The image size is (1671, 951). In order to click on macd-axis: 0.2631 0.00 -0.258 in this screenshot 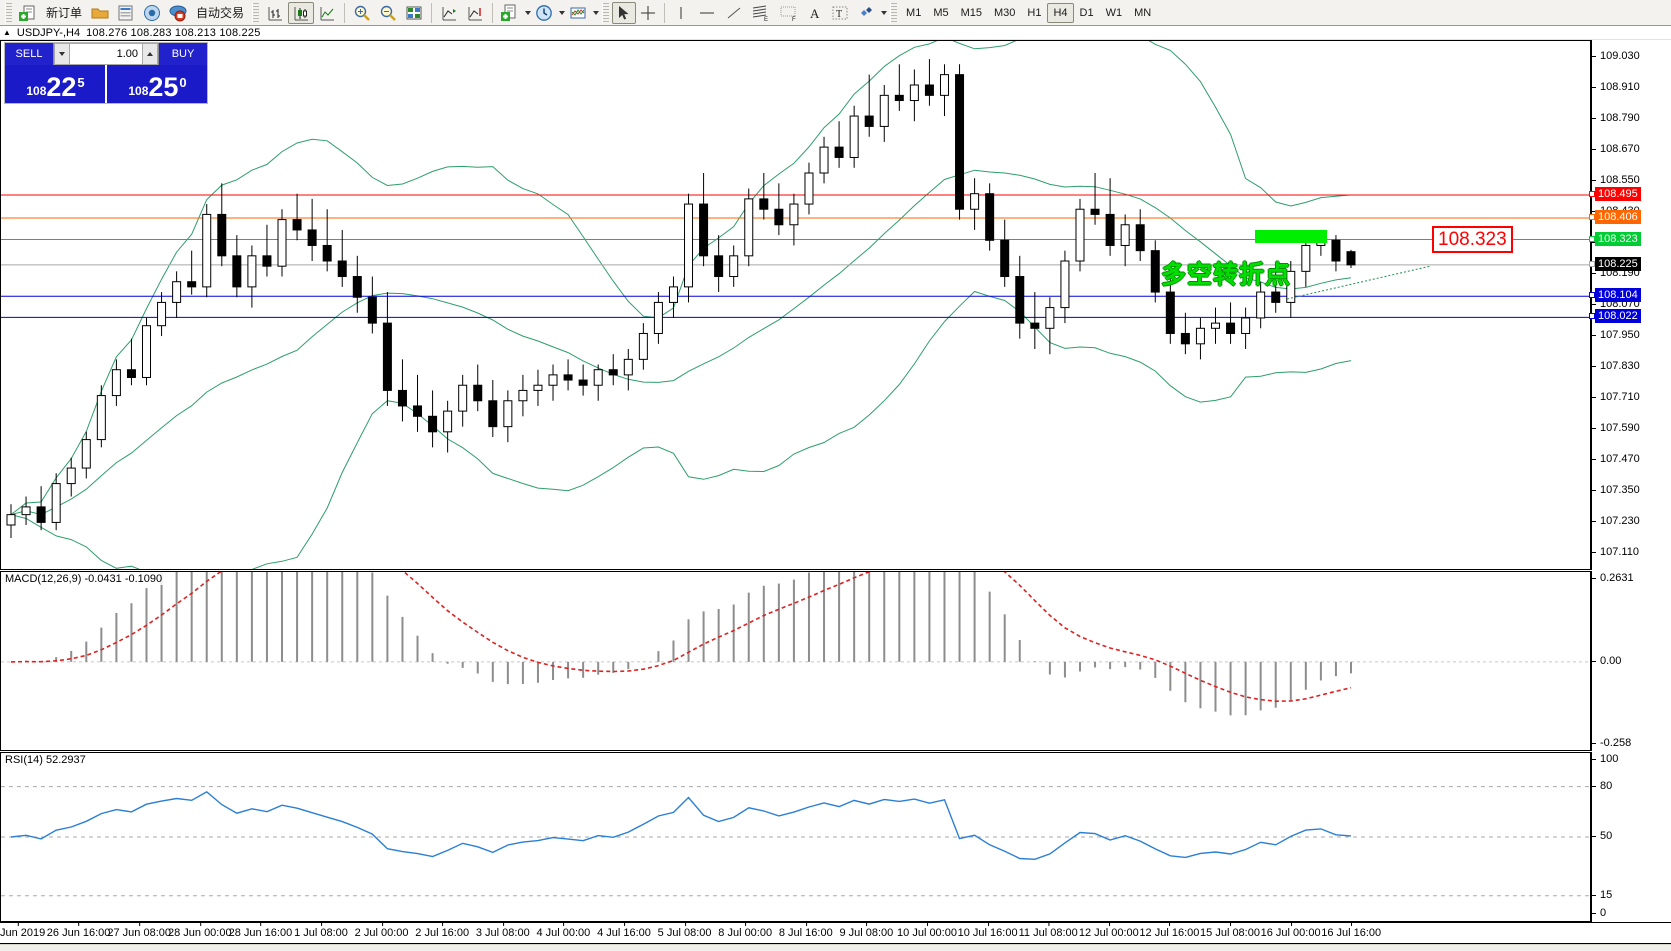, I will do `click(1631, 661)`.